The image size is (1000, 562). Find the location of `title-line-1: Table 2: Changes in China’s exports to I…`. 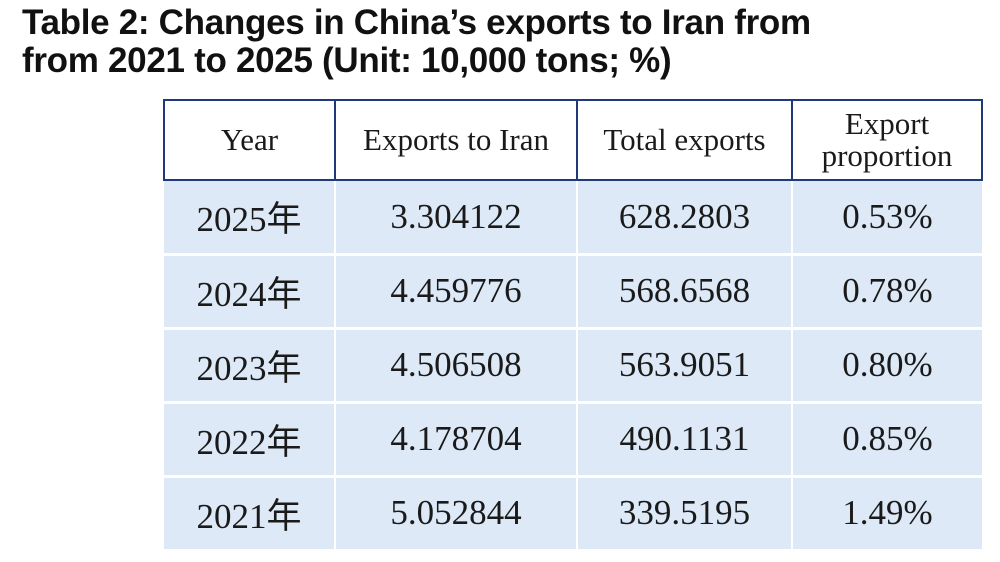

title-line-1: Table 2: Changes in China’s exports to I… is located at coordinates (416, 22).